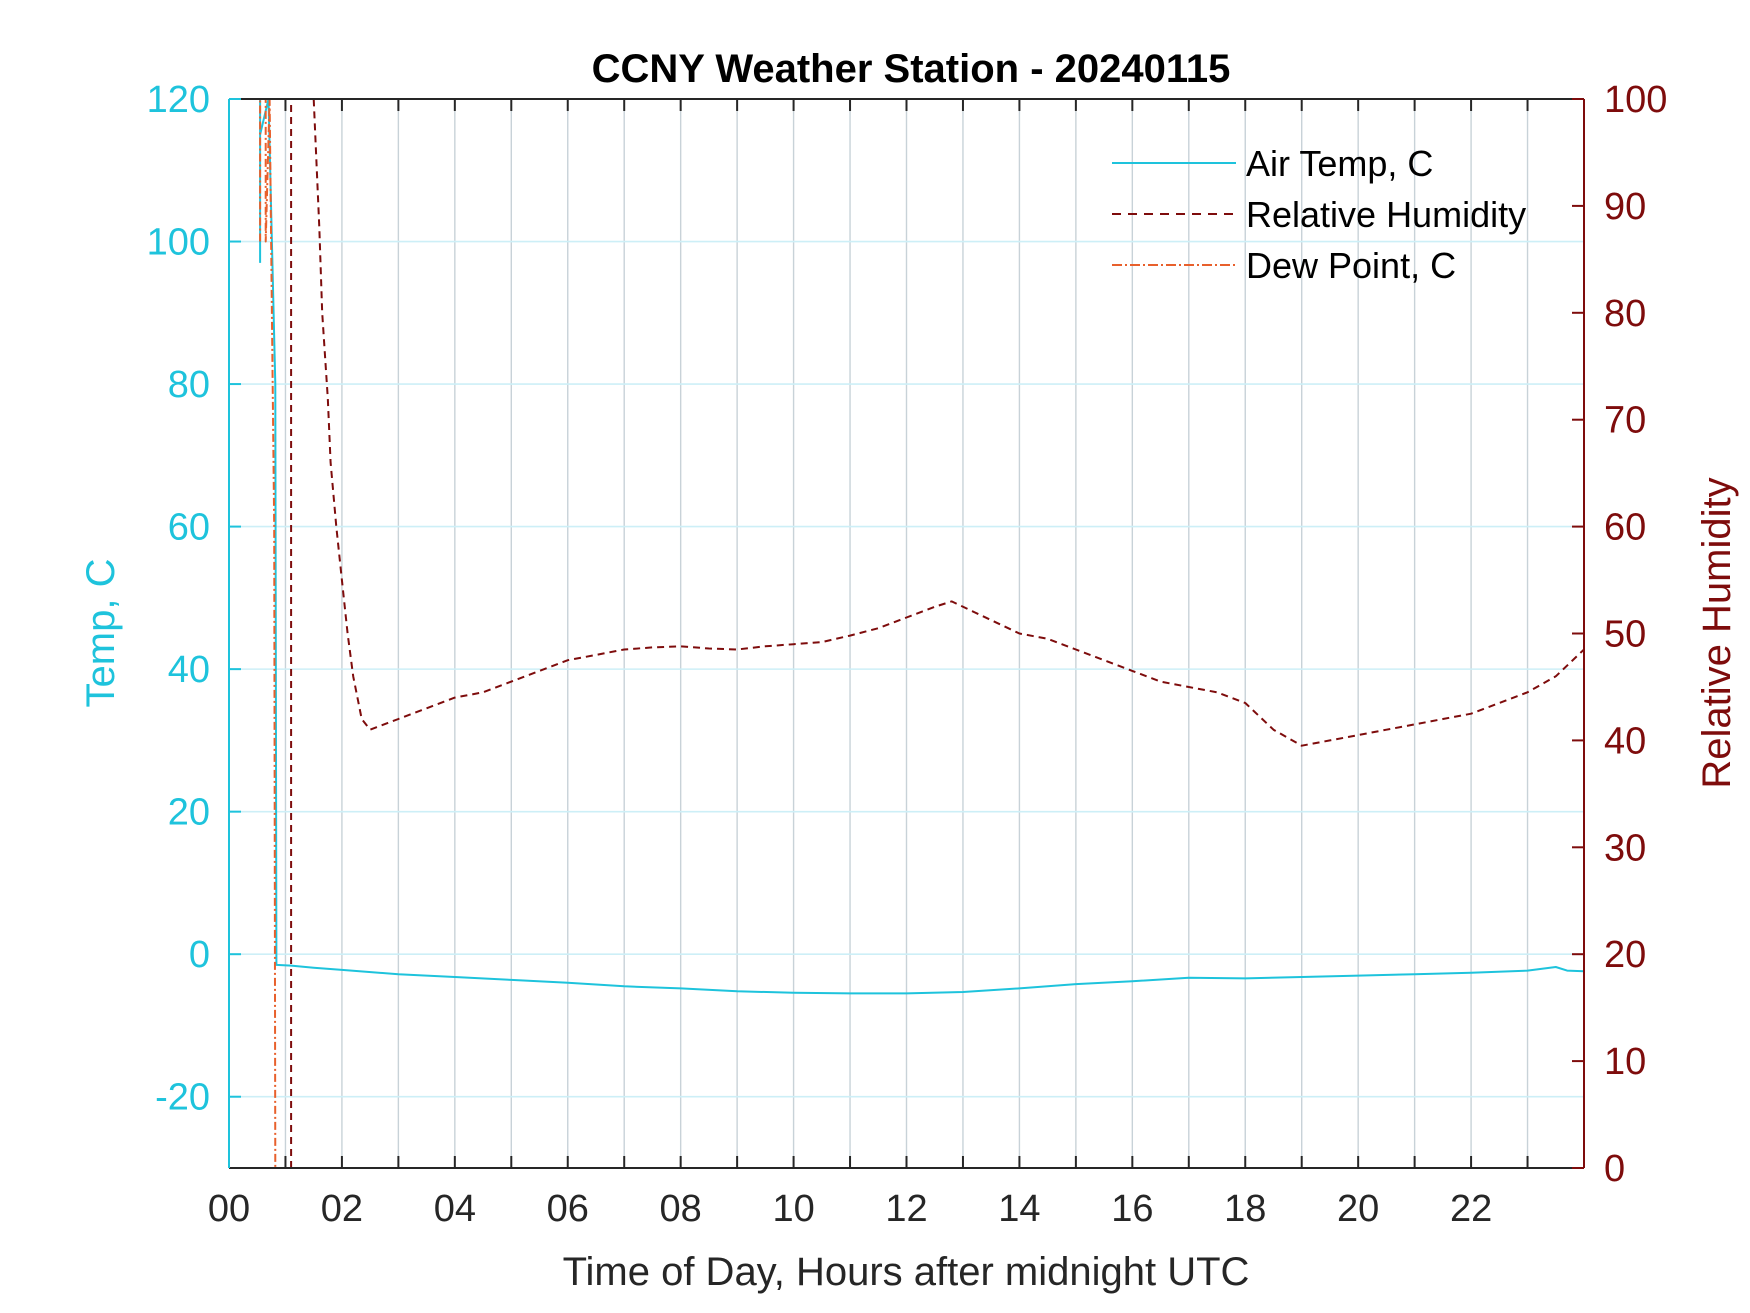  I want to click on y-right-tick-label: 100, so click(1635, 100).